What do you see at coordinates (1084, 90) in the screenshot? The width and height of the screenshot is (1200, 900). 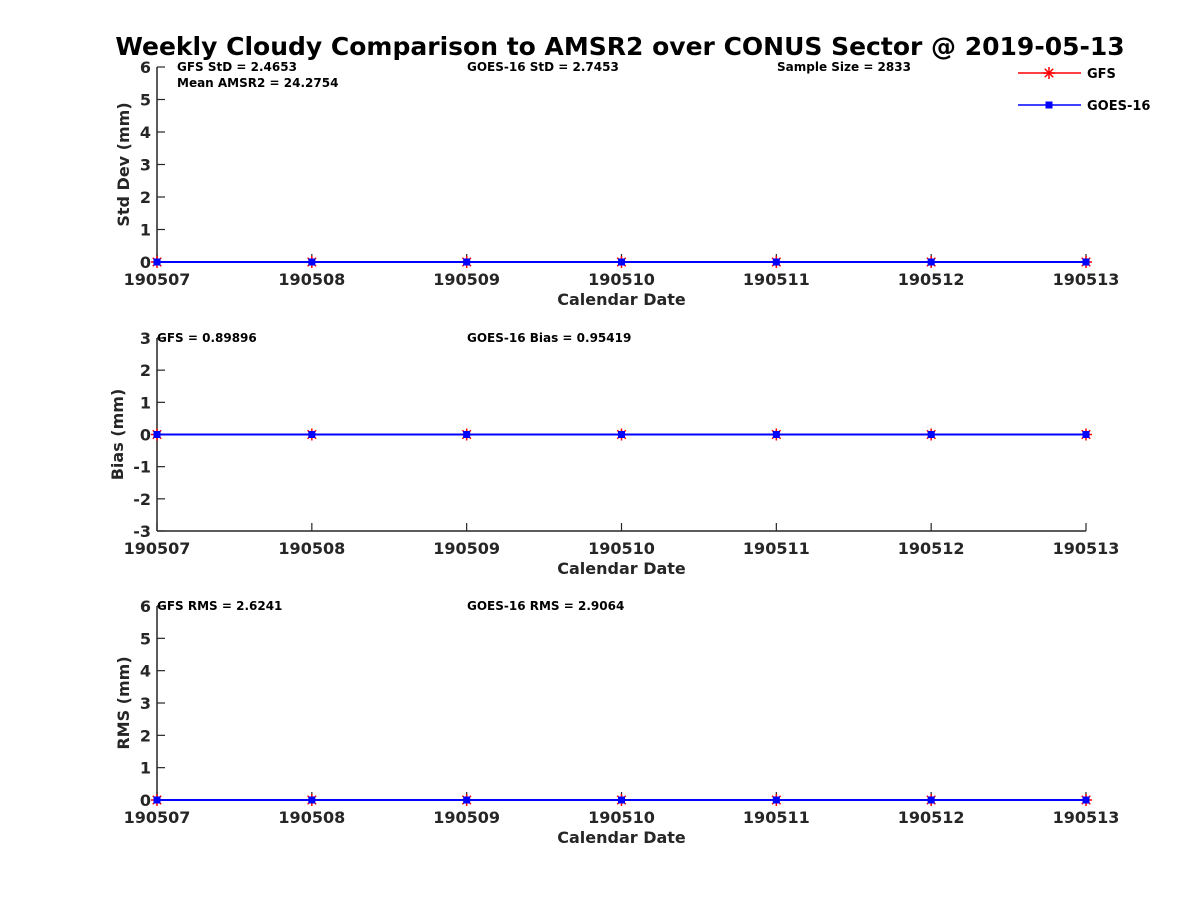 I see `legend: GFS GOES-16` at bounding box center [1084, 90].